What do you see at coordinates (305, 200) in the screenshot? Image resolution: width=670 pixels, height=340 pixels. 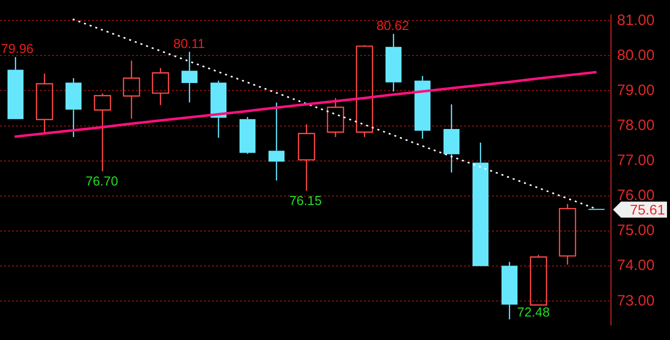 I see `annotation: 76.15` at bounding box center [305, 200].